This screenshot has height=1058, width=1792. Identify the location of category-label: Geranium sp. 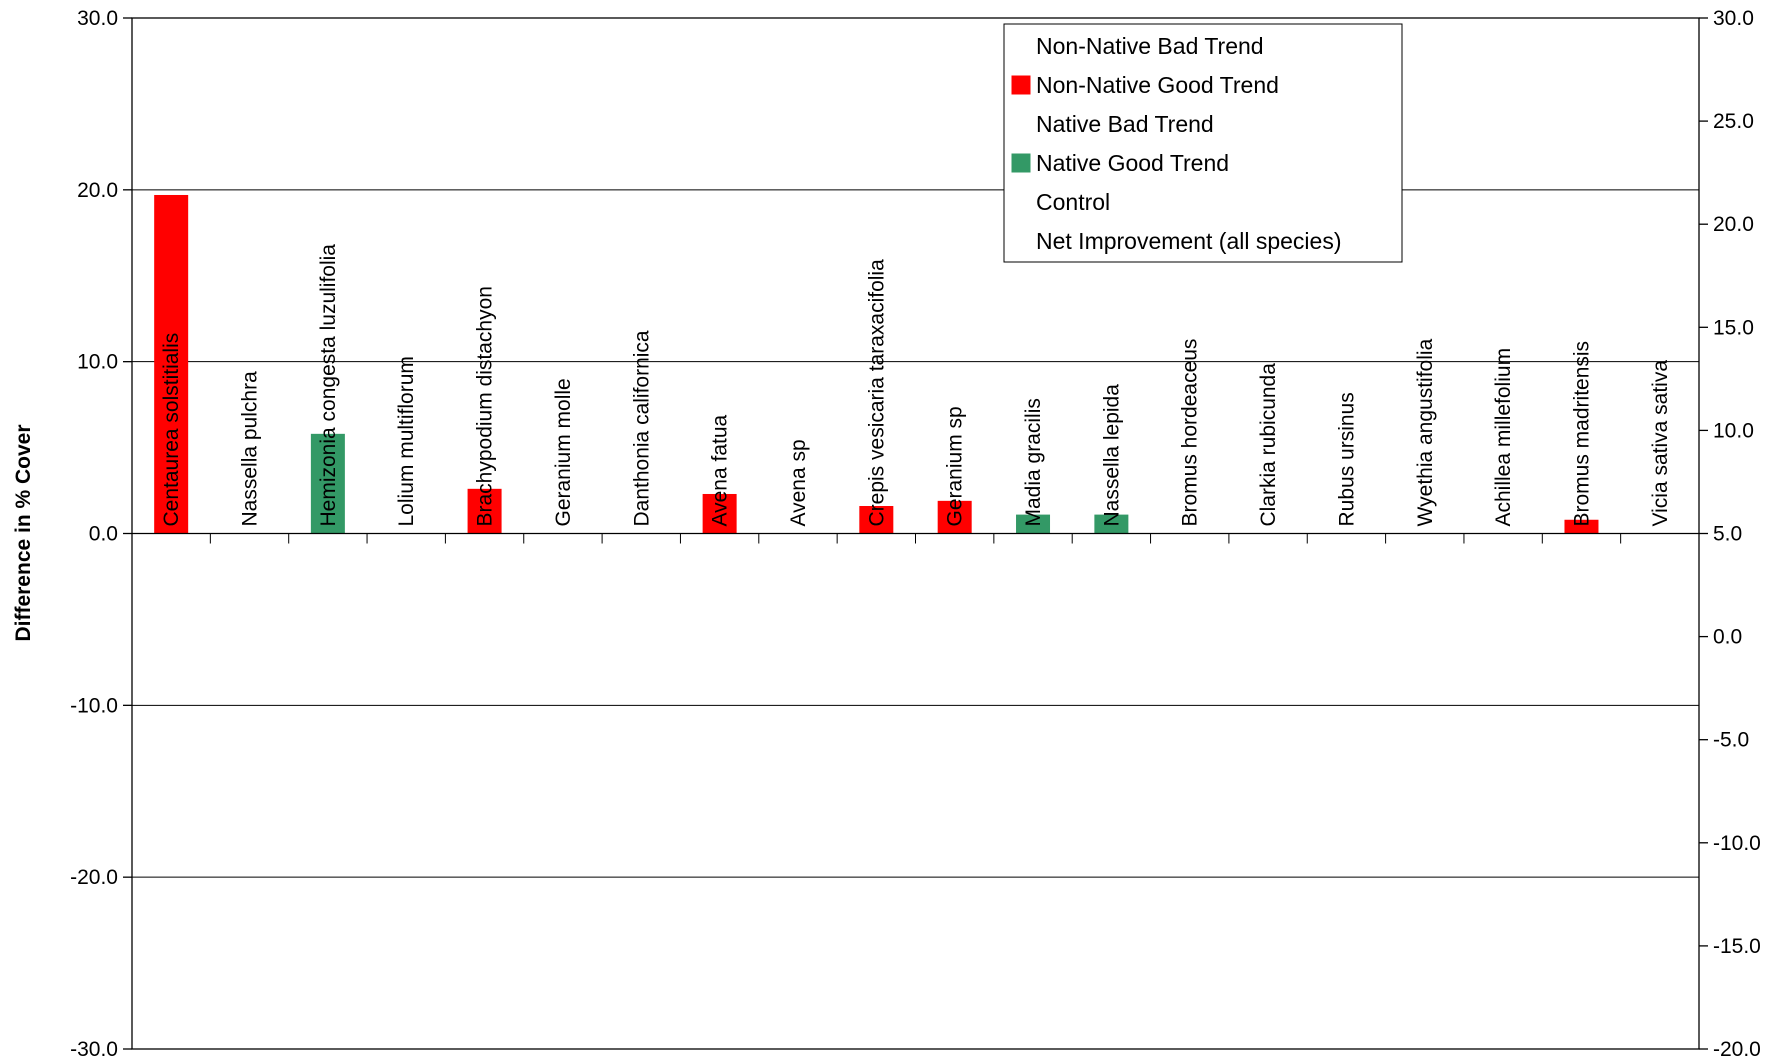
(955, 466).